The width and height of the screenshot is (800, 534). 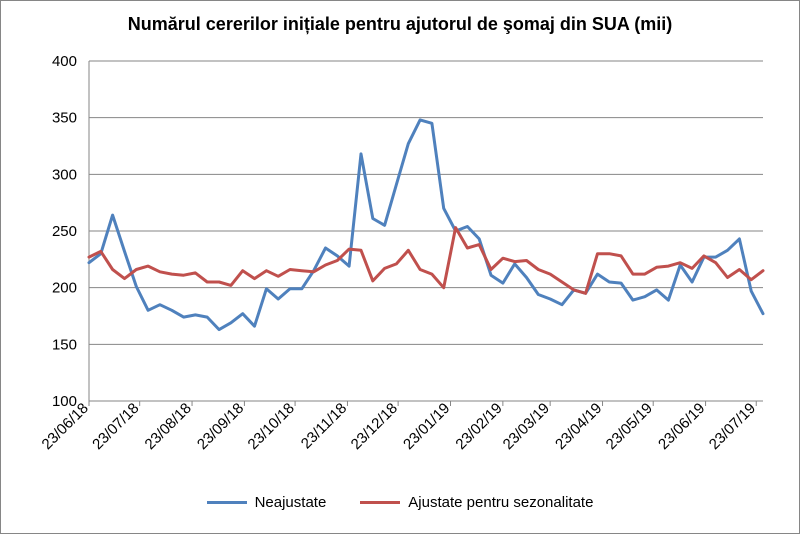 What do you see at coordinates (64, 401) in the screenshot?
I see `y-tick-label: 100` at bounding box center [64, 401].